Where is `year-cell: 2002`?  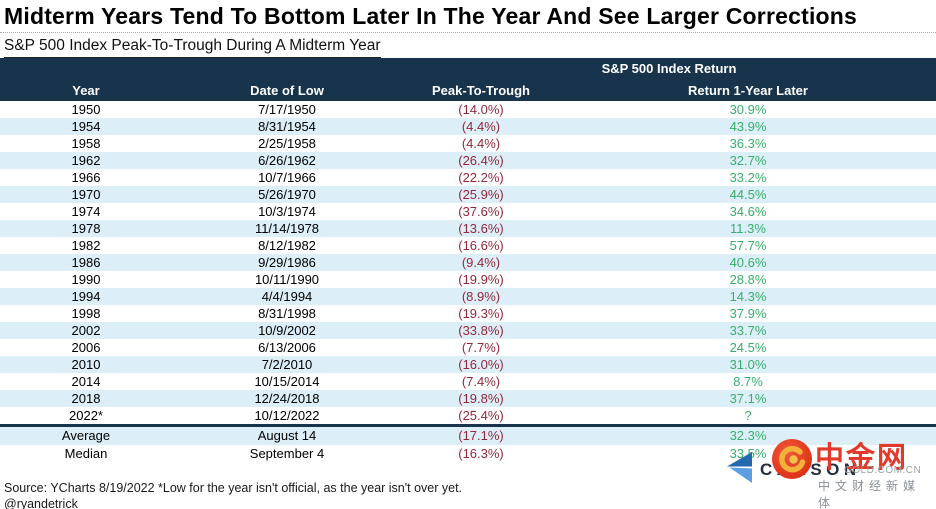
year-cell: 2002 is located at coordinates (86, 330).